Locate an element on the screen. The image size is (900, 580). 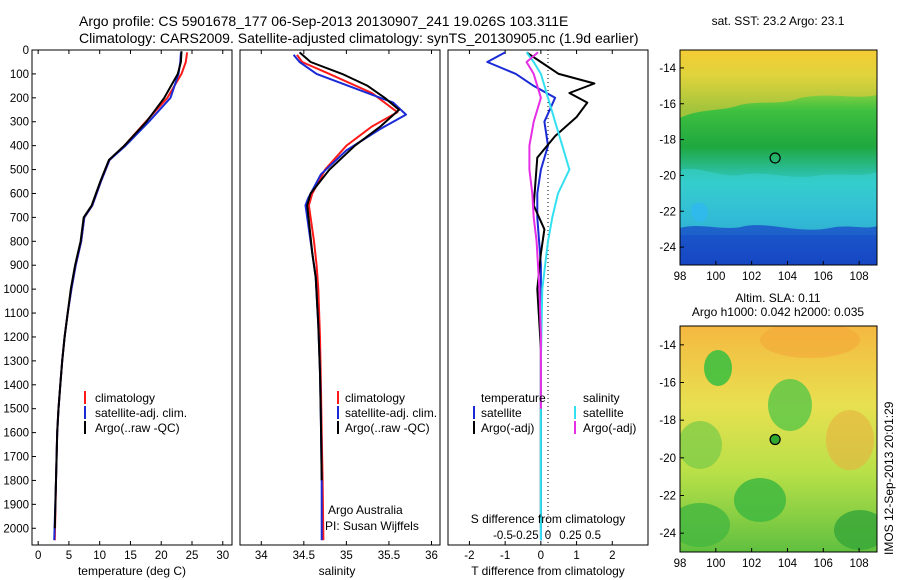
sla-title-line2: Argo h1000: 0.042 h2000: 0.035 is located at coordinates (778, 312).